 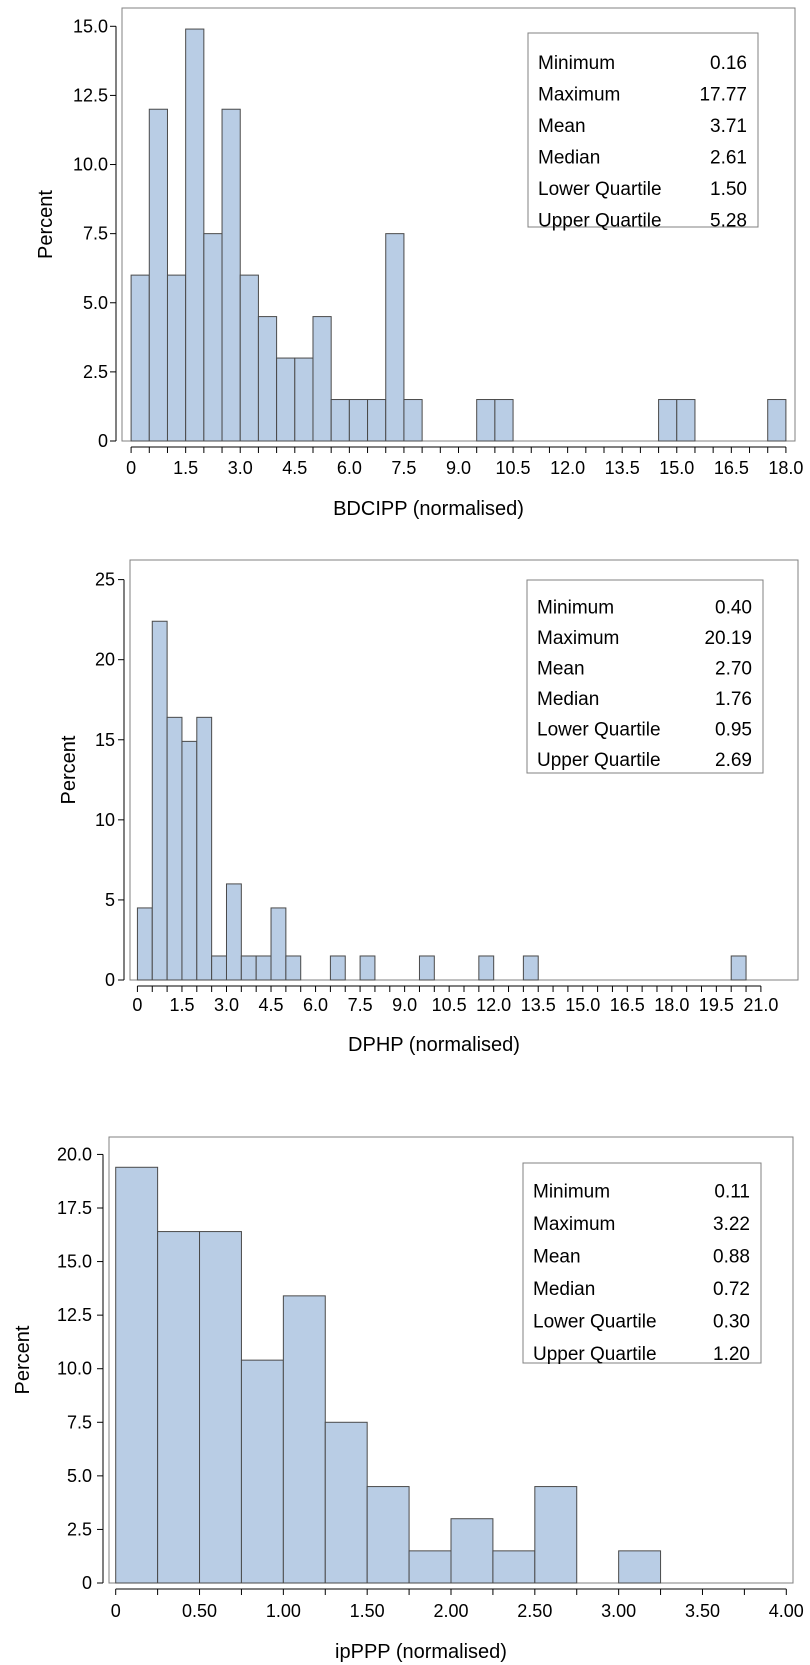 I want to click on stat-value: 0.40, so click(x=733, y=607).